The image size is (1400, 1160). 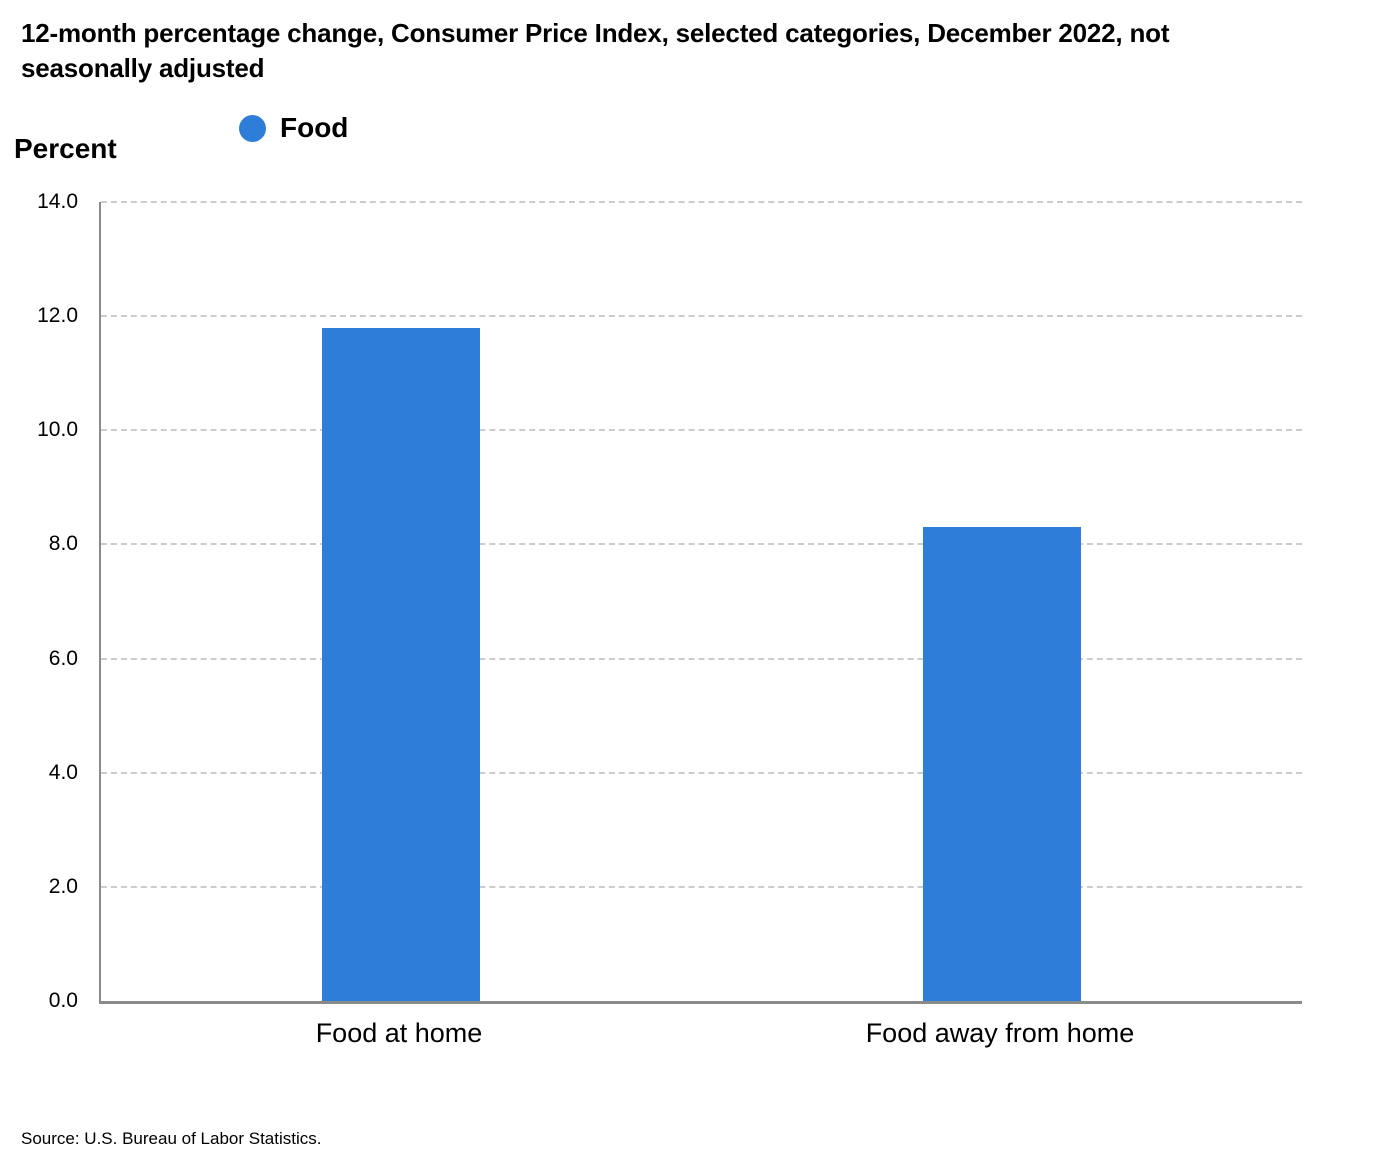 I want to click on gridline-10.0, so click(x=701, y=430).